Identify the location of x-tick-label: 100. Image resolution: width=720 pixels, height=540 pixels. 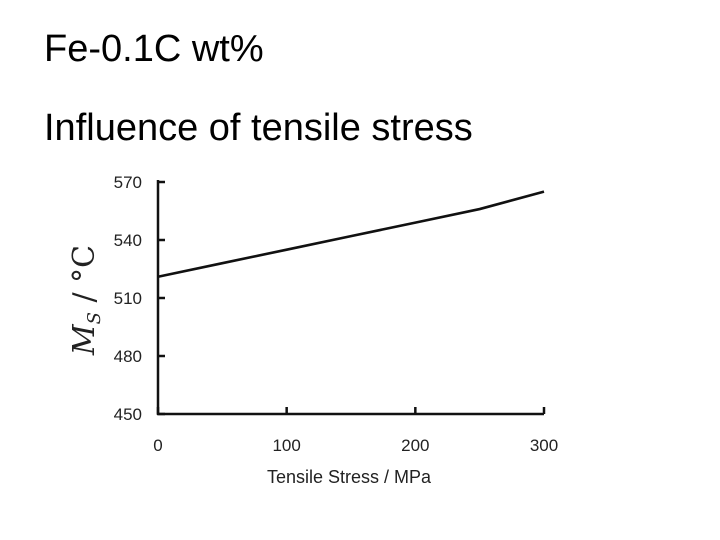
(286, 445).